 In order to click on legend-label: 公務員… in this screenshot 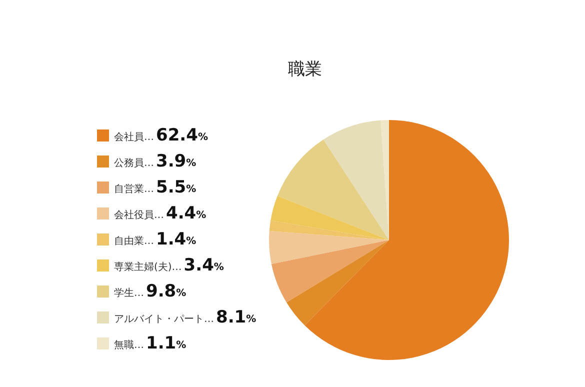, I will do `click(134, 163)`.